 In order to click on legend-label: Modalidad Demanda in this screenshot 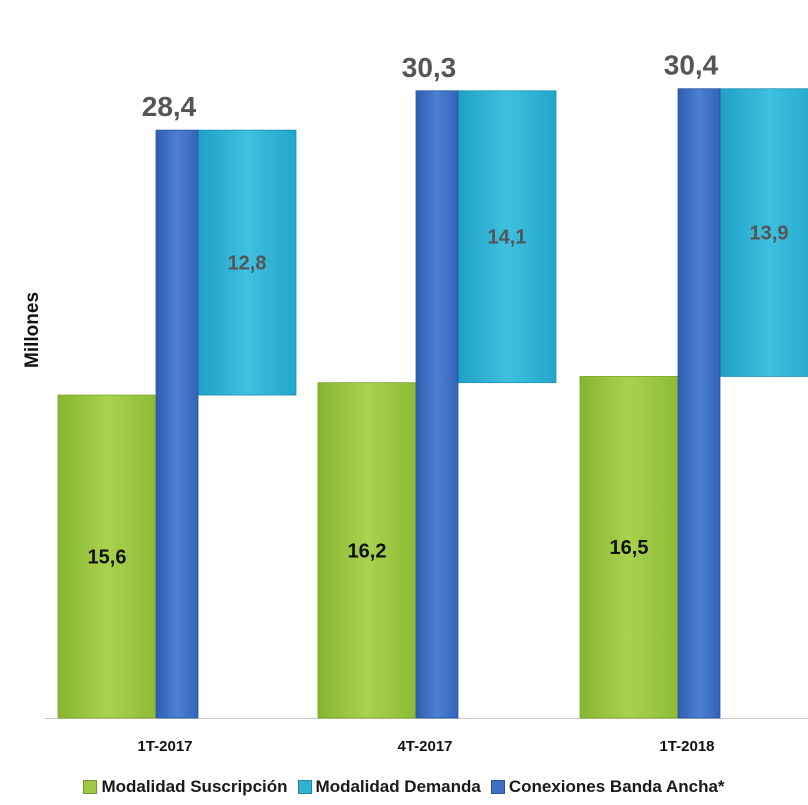, I will do `click(398, 786)`.